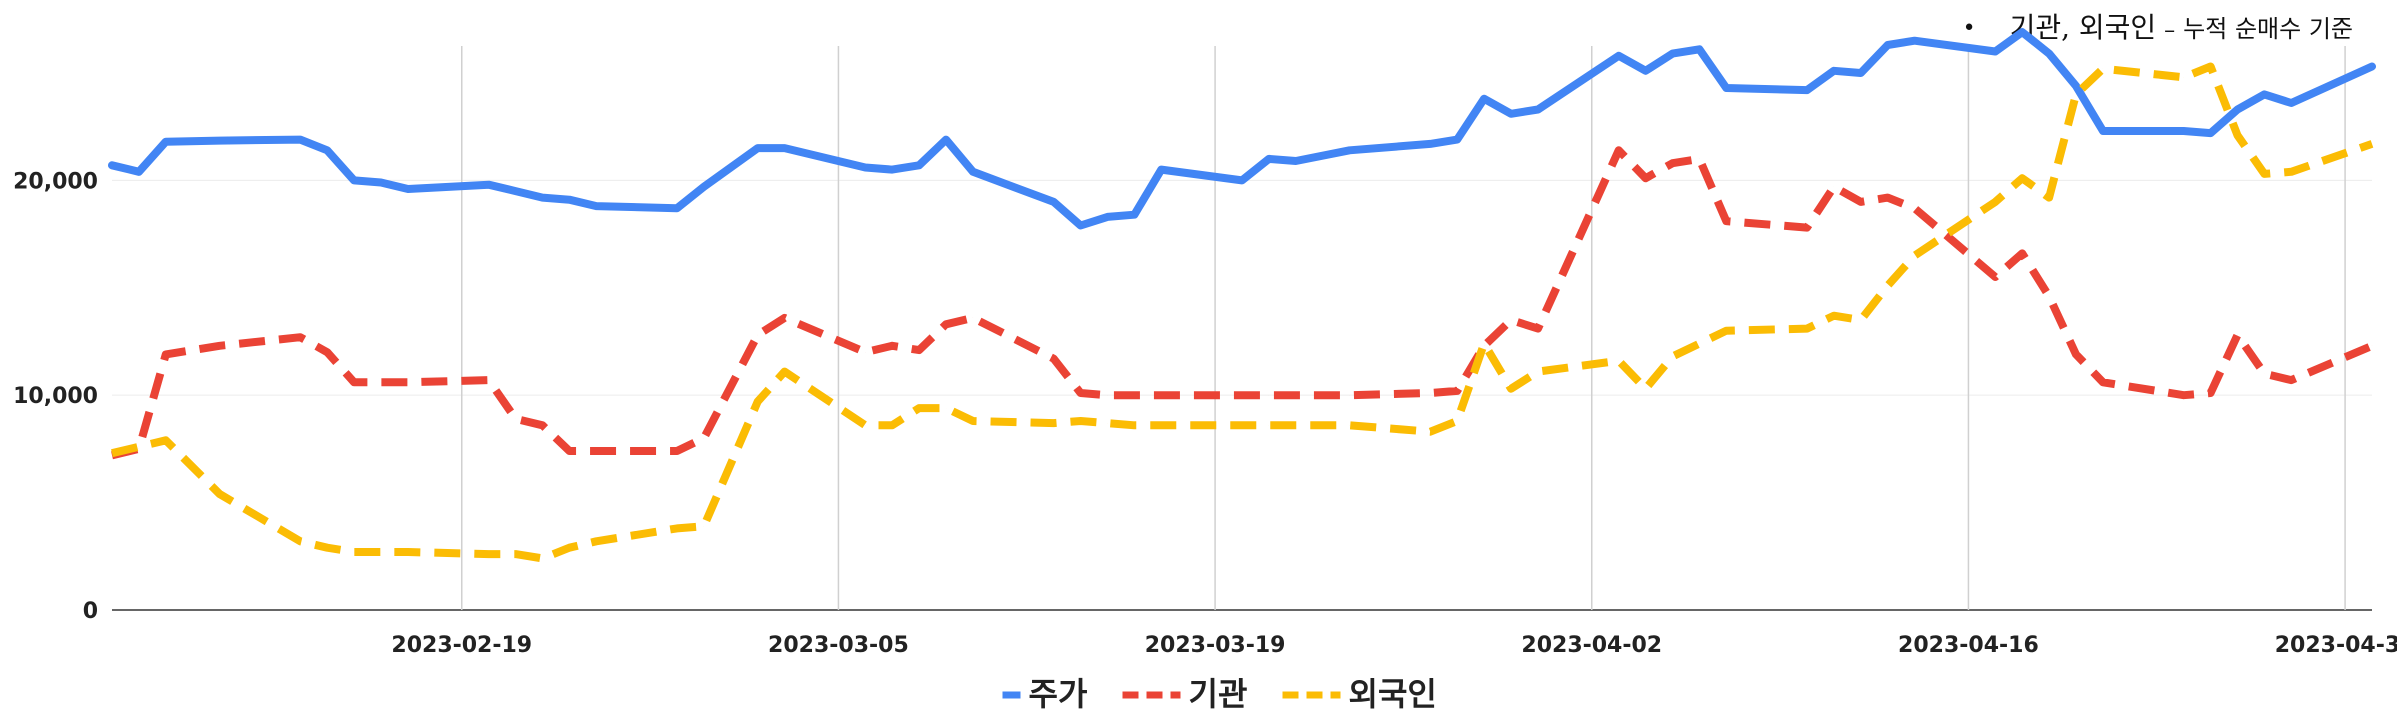 Image resolution: width=2397 pixels, height=725 pixels. I want to click on x-tick-label: 2023-03-19, so click(1215, 645).